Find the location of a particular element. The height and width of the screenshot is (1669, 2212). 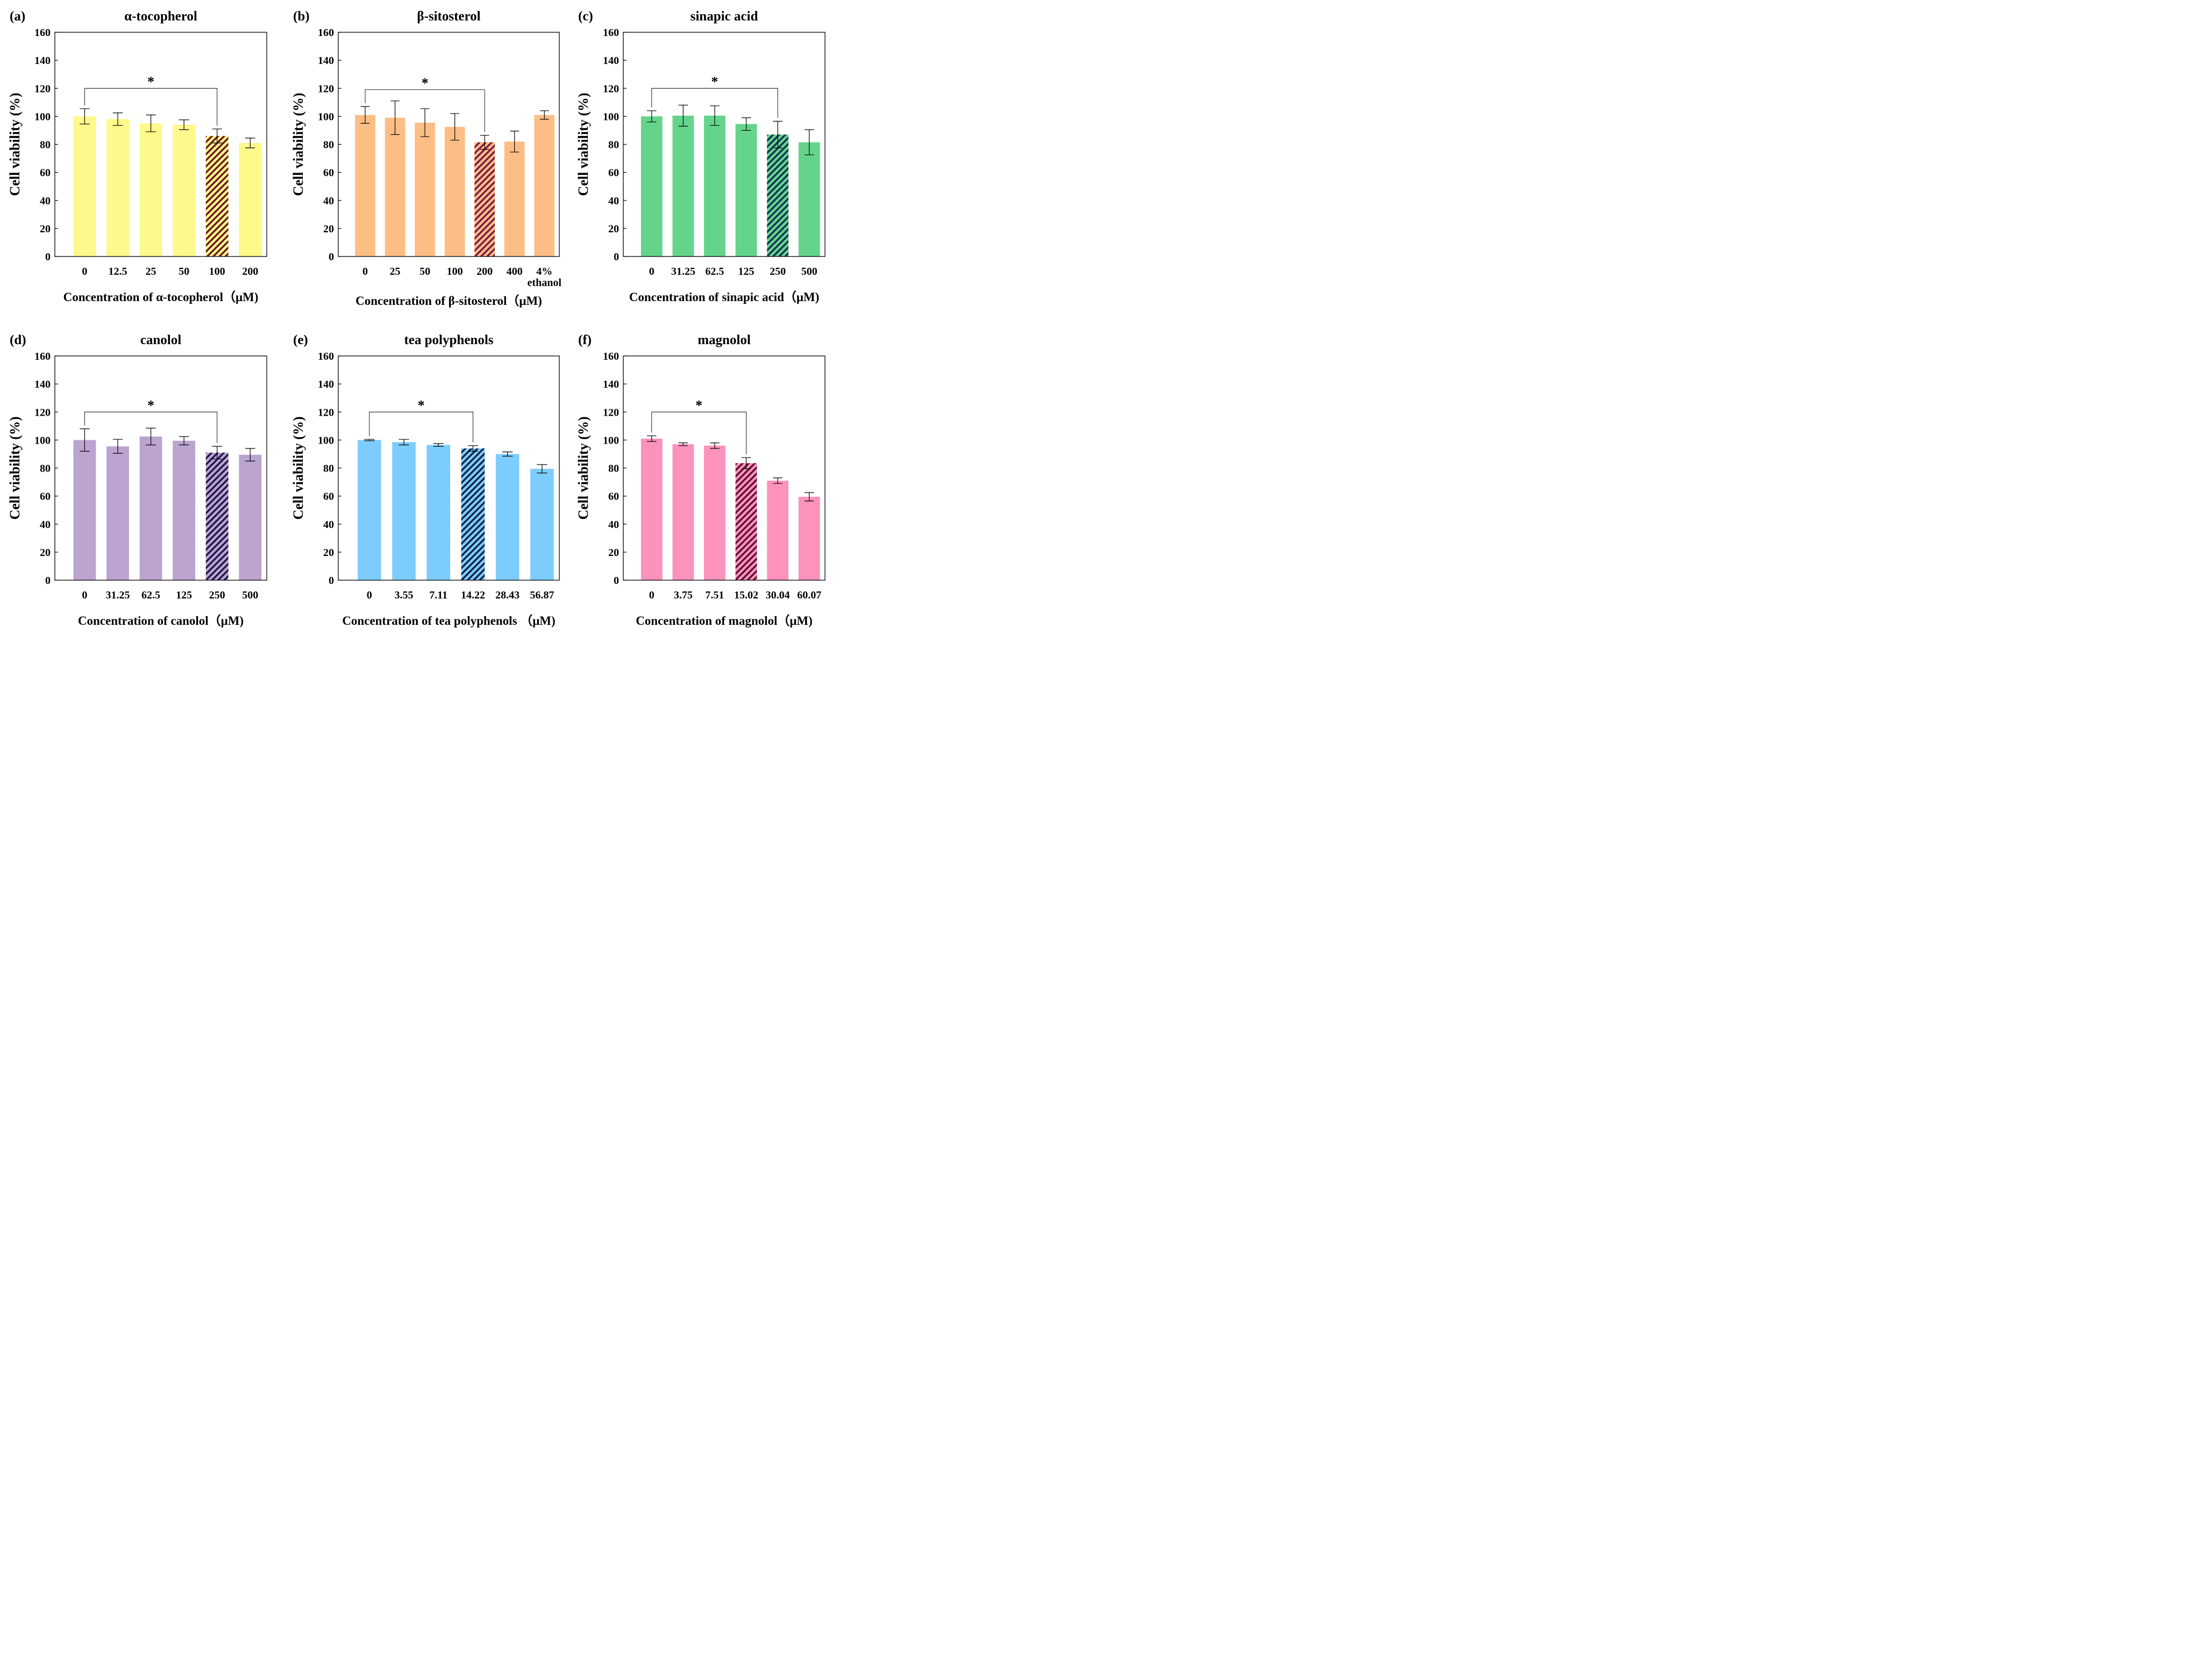

x-tick-label: 30.04 is located at coordinates (778, 595).